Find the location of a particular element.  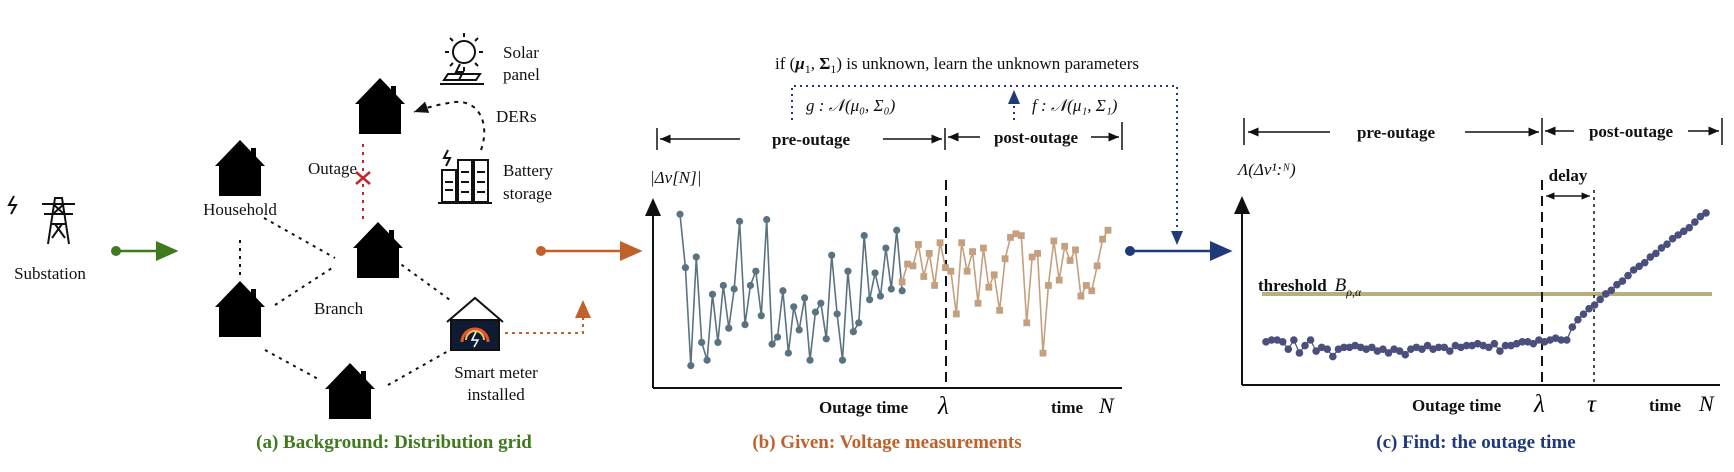

house-center-icon is located at coordinates (378, 250).